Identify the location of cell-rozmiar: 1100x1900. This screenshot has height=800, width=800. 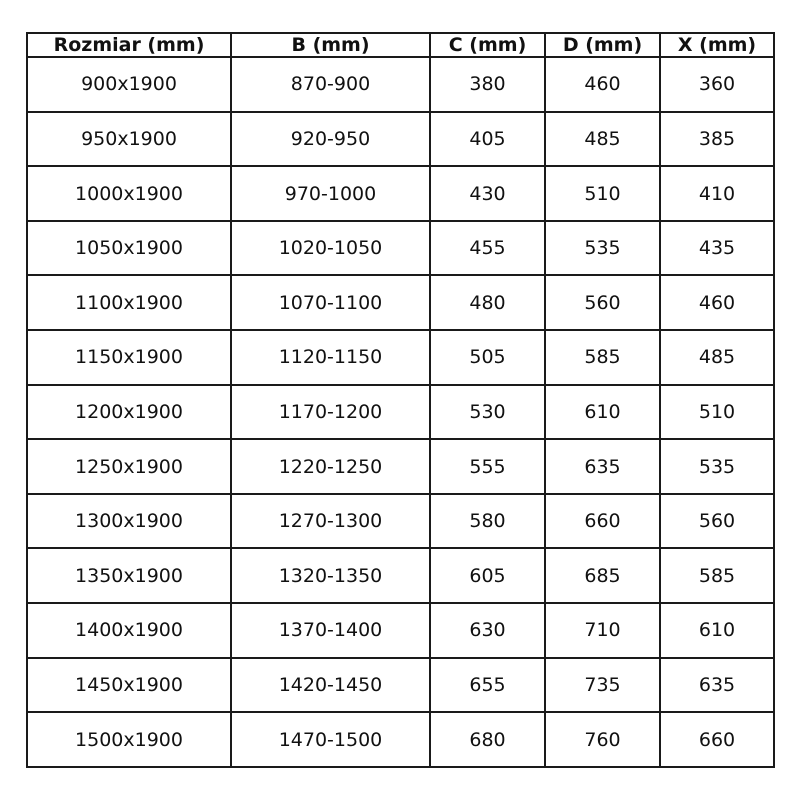
(129, 303).